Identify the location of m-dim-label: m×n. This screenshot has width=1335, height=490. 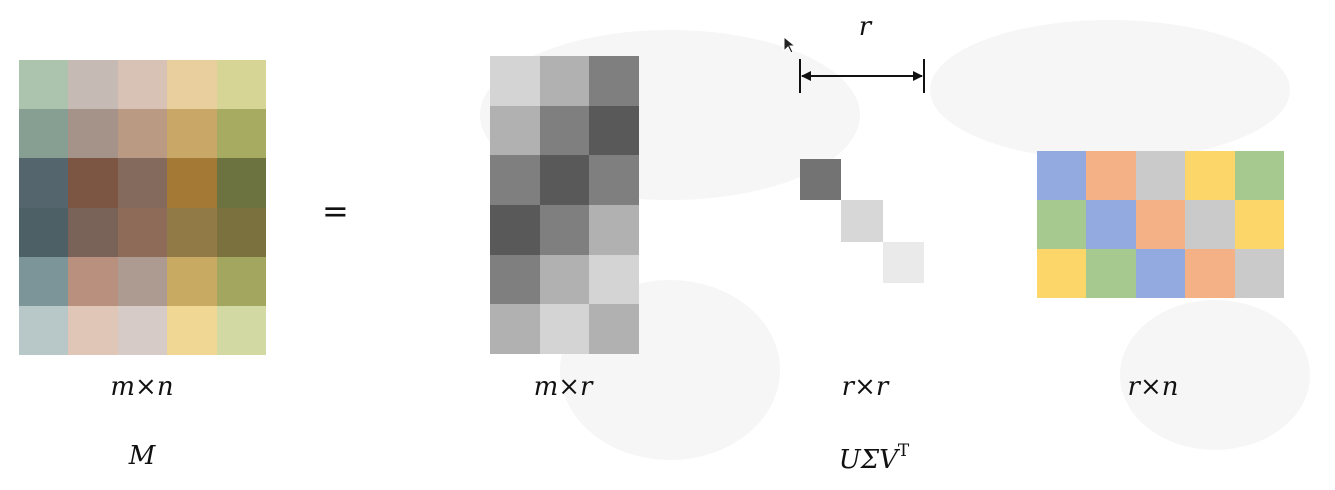
(142, 387).